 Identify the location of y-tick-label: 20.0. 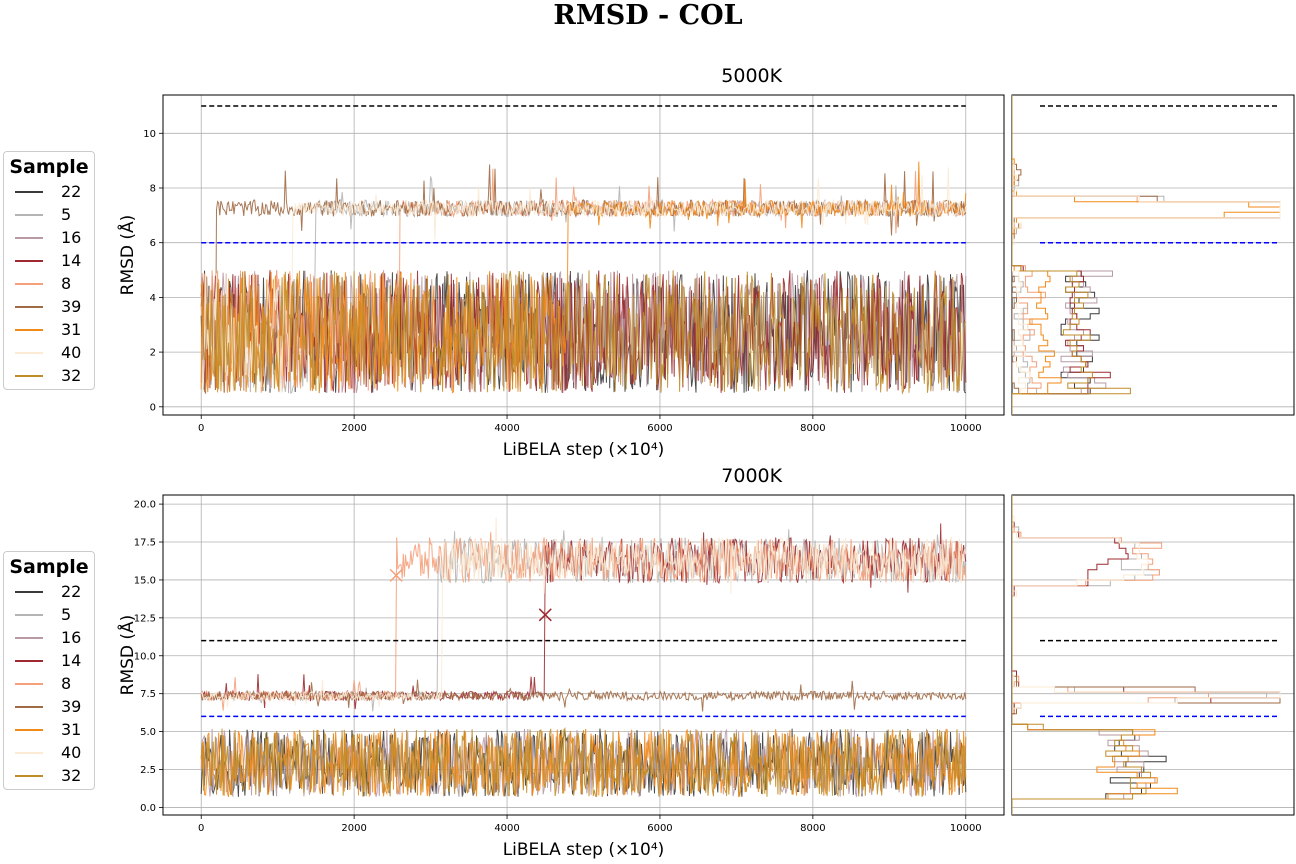
(145, 505).